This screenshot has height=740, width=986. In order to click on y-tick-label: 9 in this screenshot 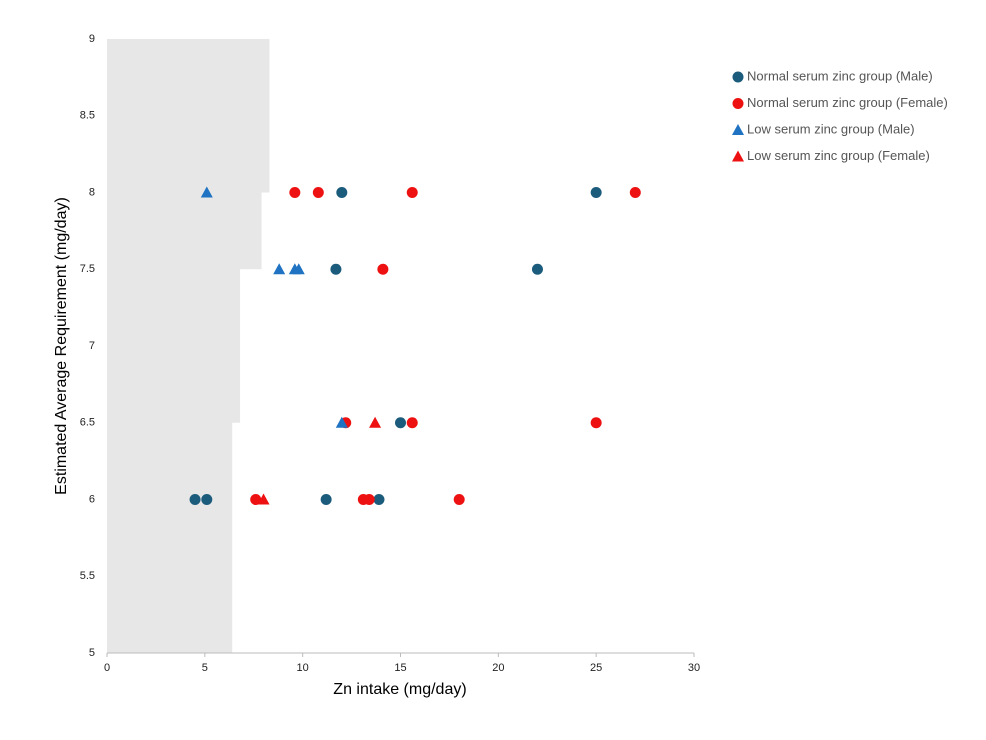, I will do `click(92, 39)`.